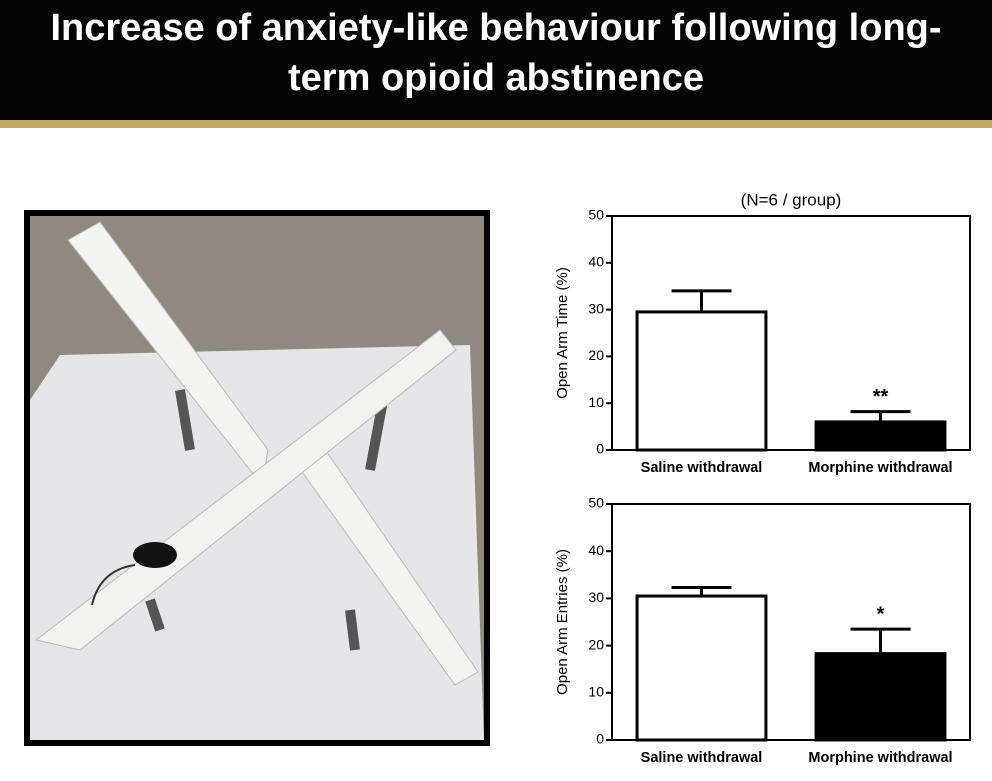 The image size is (992, 781). What do you see at coordinates (791, 199) in the screenshot?
I see `chart-subtitle: (N=6 / group)` at bounding box center [791, 199].